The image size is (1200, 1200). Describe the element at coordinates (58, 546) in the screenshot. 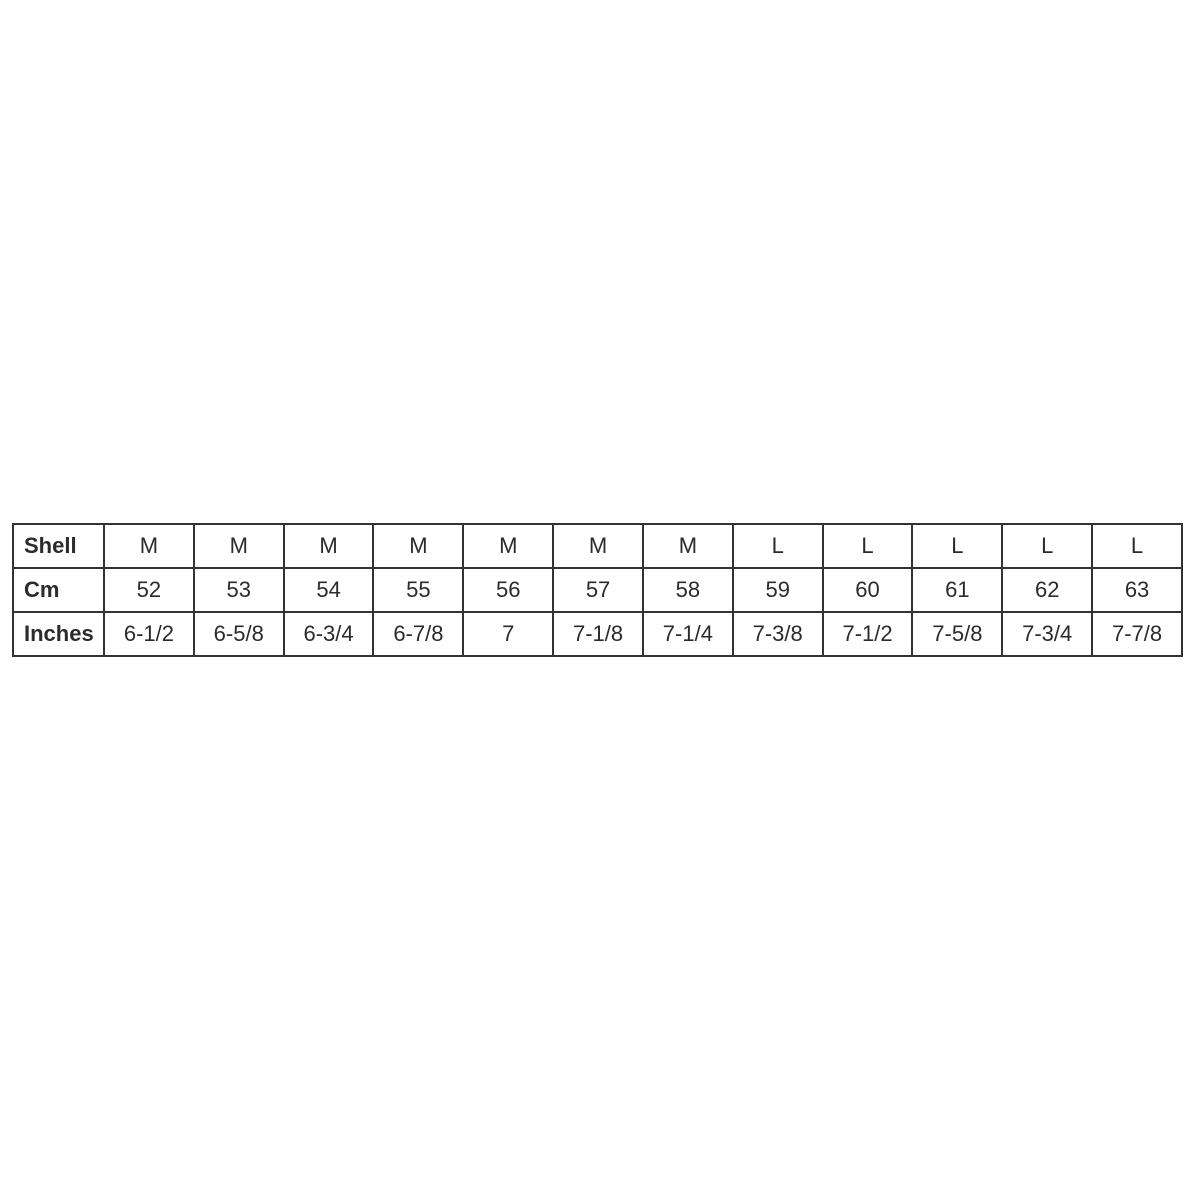

I see `row-header-shell: Shell` at that location.